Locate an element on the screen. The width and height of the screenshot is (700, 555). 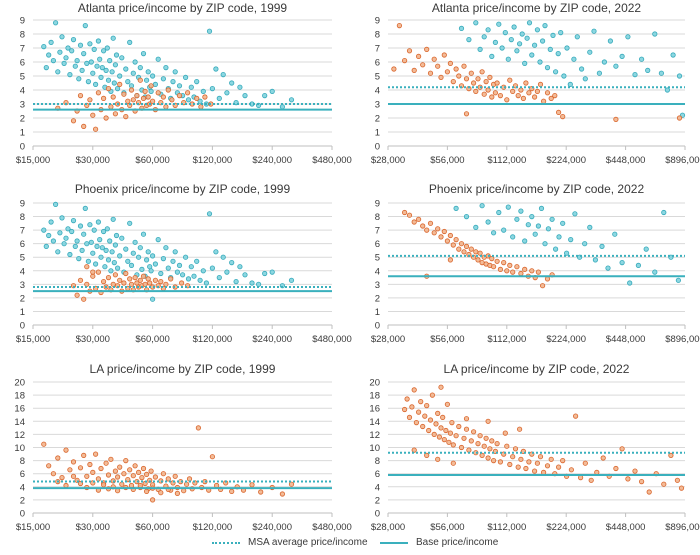
x-tick-label: $28,000 is located at coordinates (388, 160).